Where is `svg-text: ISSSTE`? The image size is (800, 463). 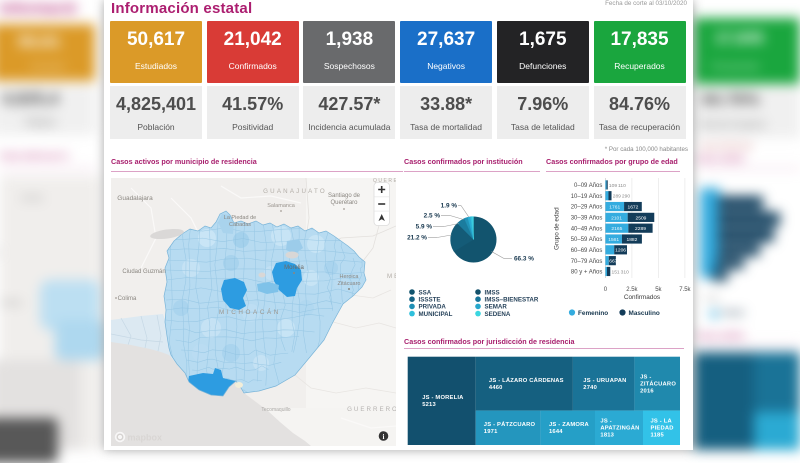 svg-text: ISSSTE is located at coordinates (430, 300).